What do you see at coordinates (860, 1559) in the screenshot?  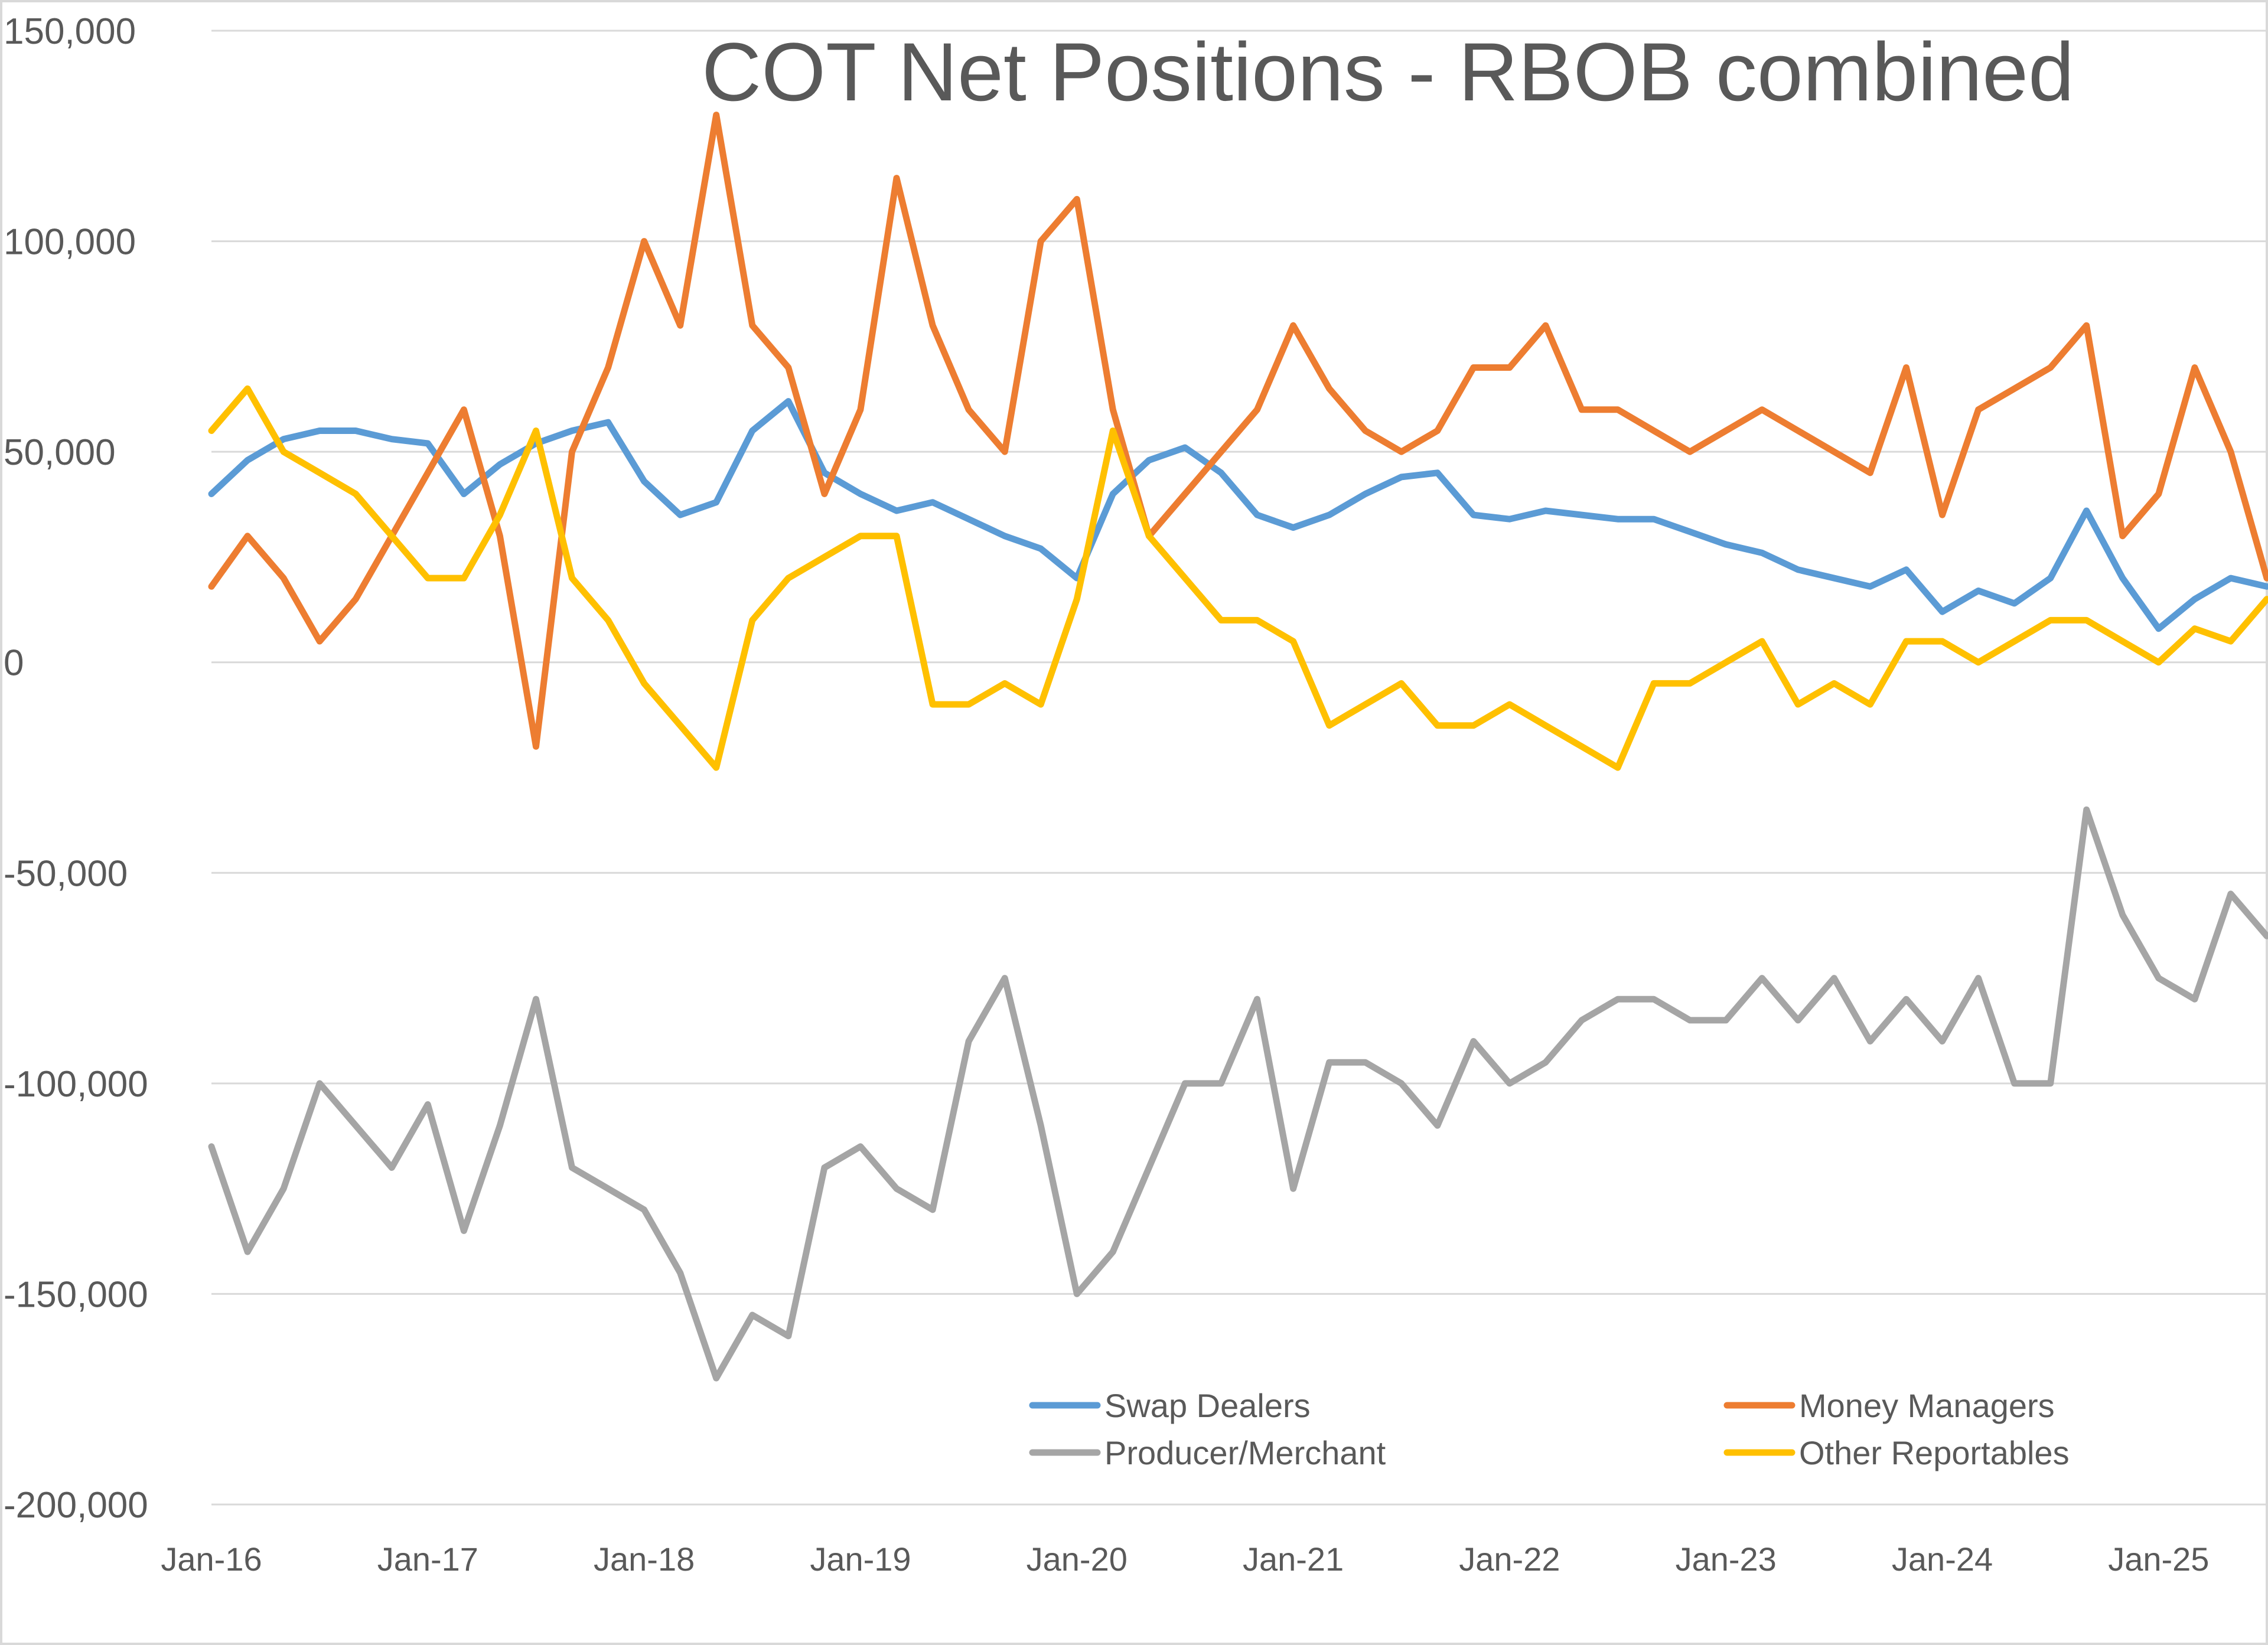 I see `x-tick-label: Jan-19` at bounding box center [860, 1559].